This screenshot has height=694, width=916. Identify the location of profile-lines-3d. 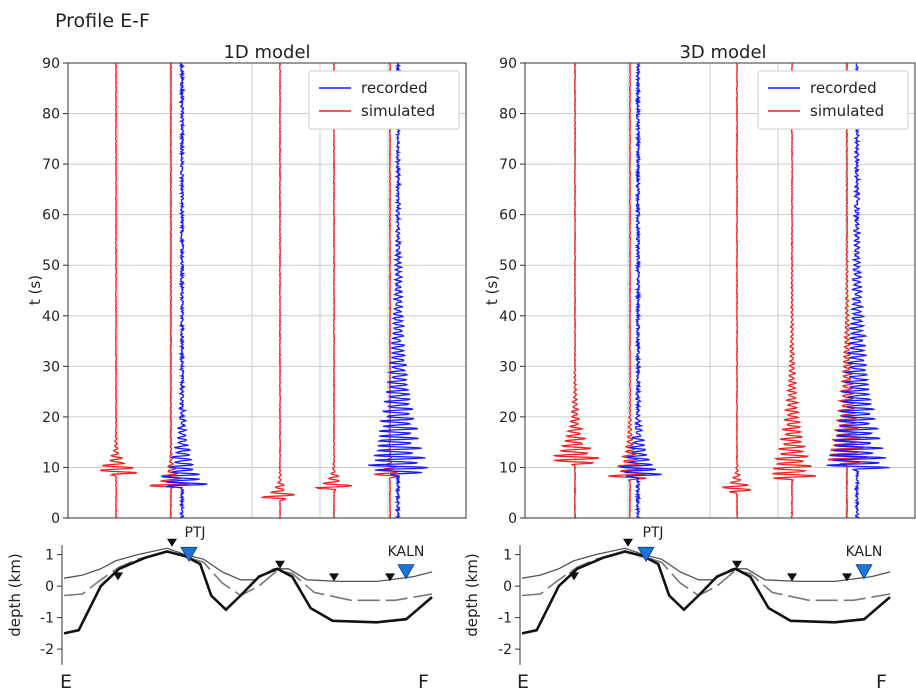
(706, 591).